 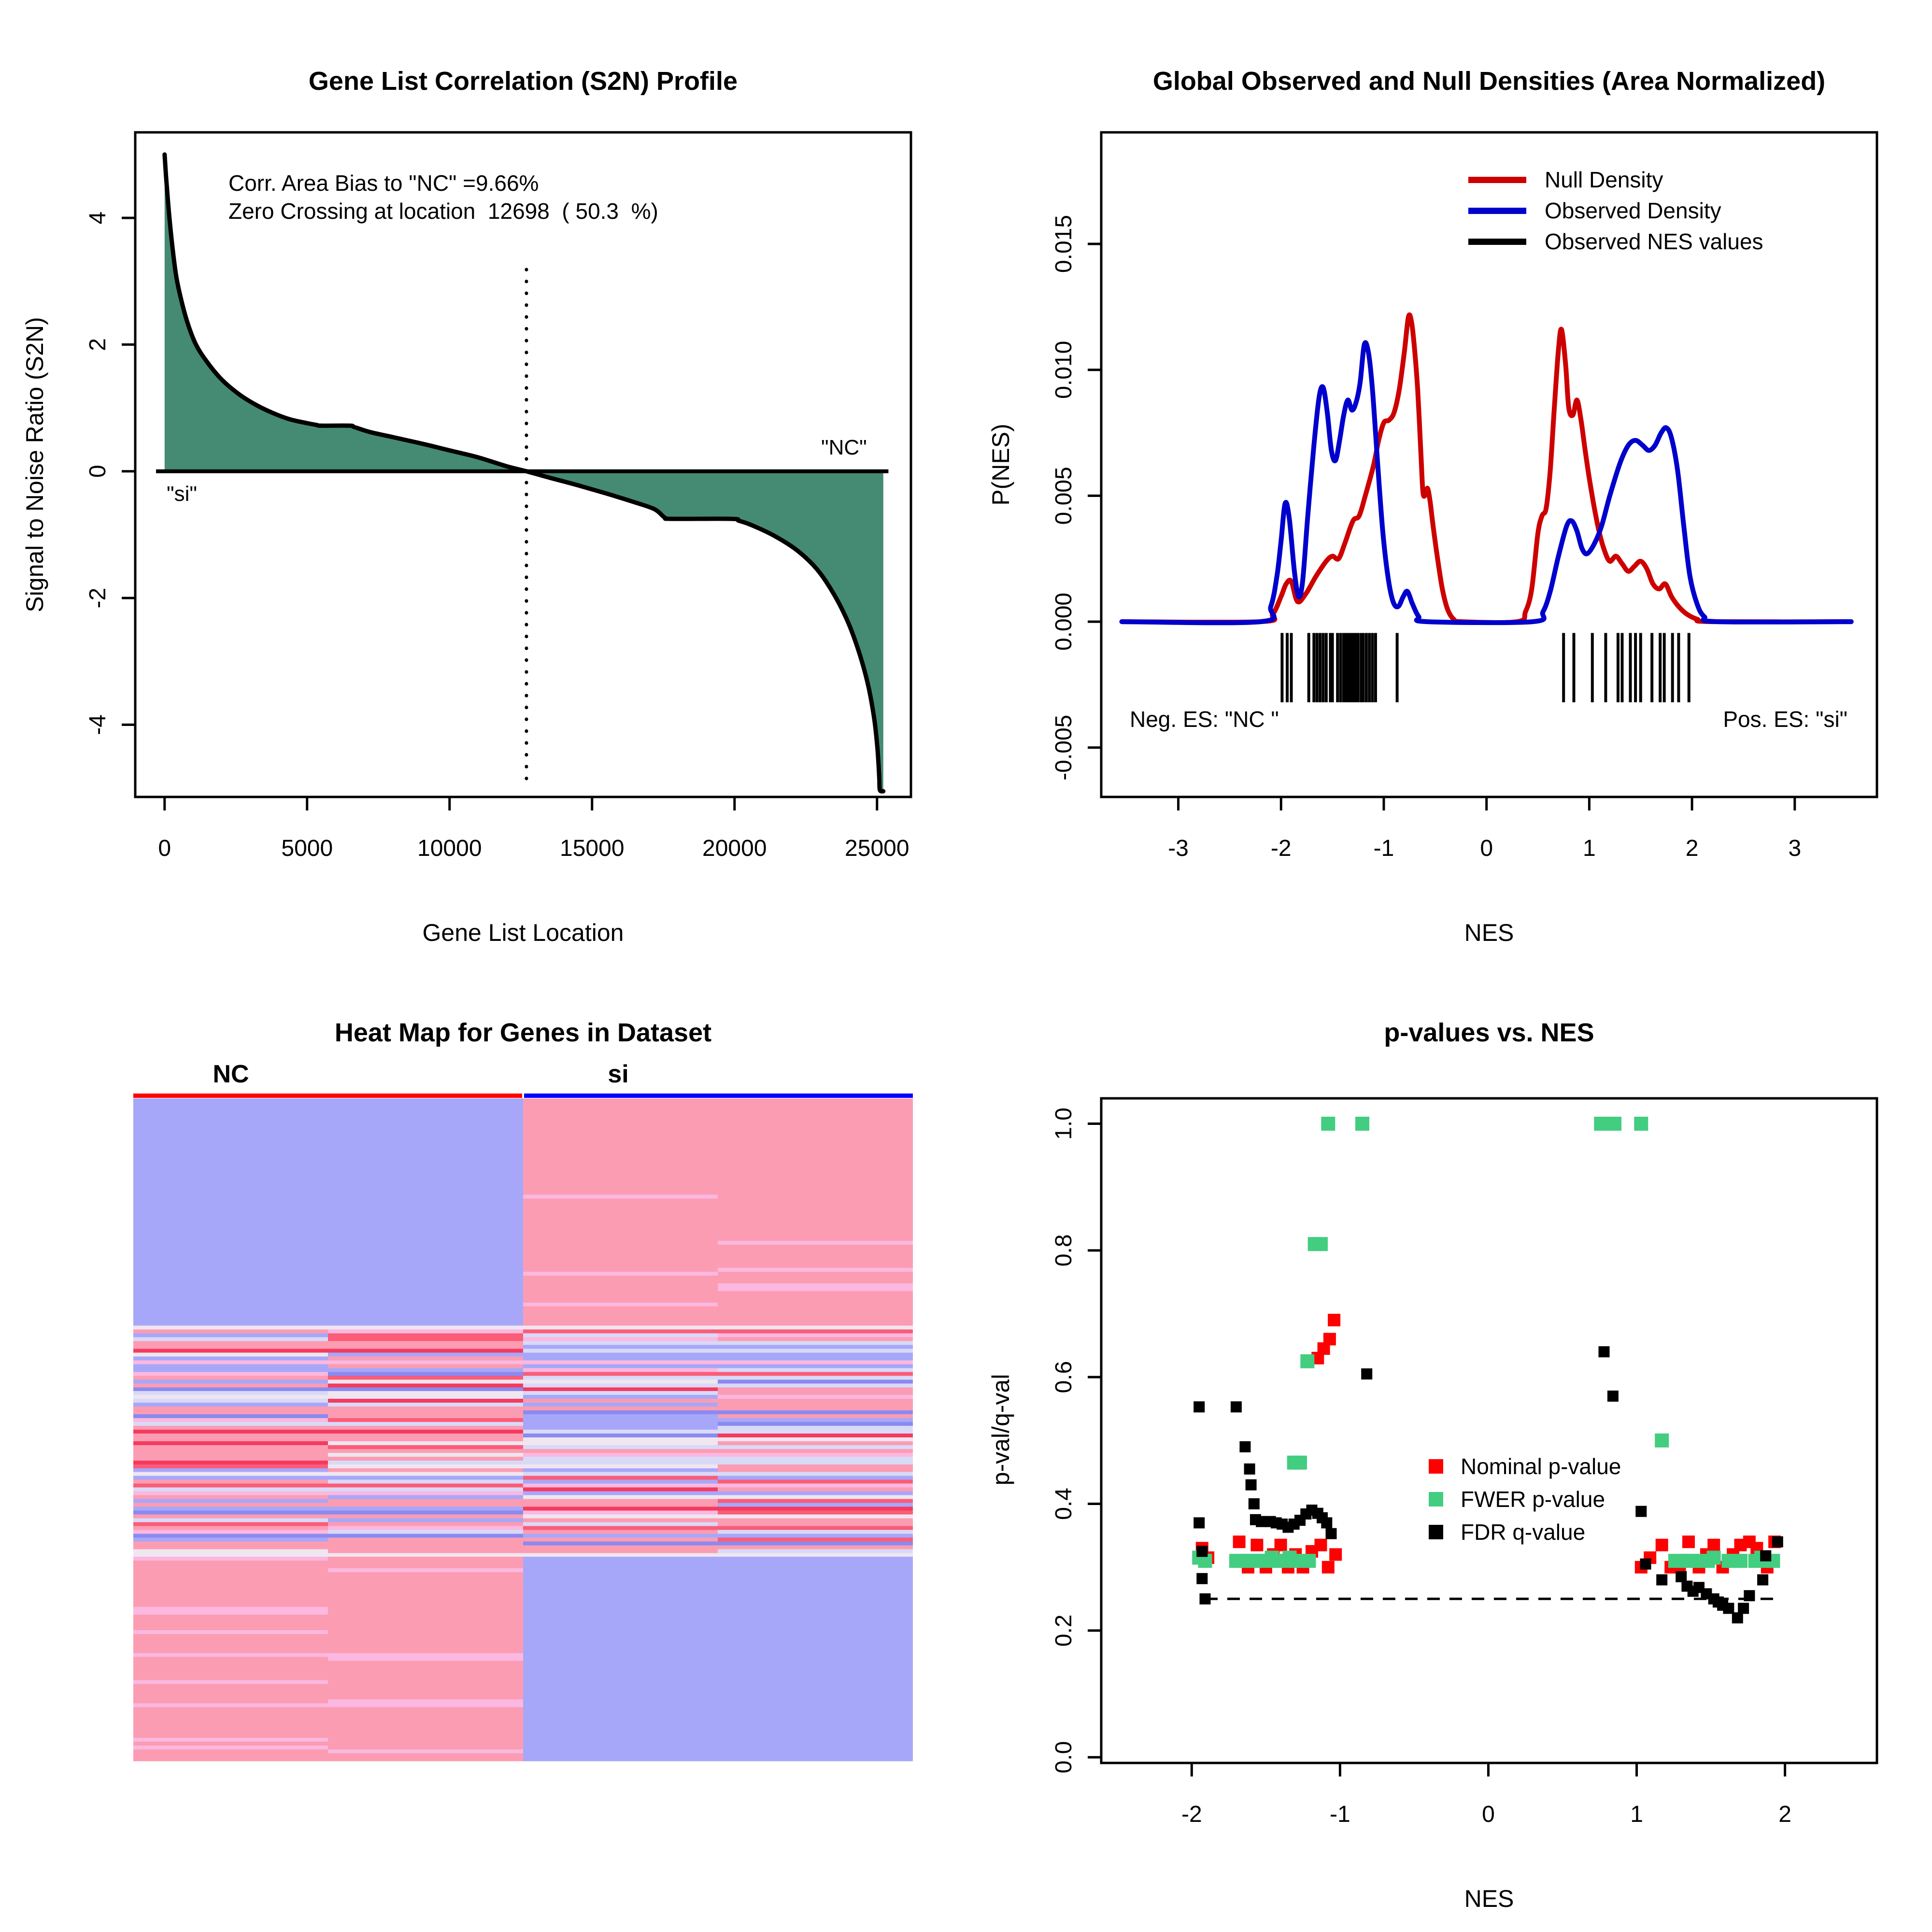 What do you see at coordinates (1000, 1430) in the screenshot?
I see `scatter-y-axis-label: p-val/q-val` at bounding box center [1000, 1430].